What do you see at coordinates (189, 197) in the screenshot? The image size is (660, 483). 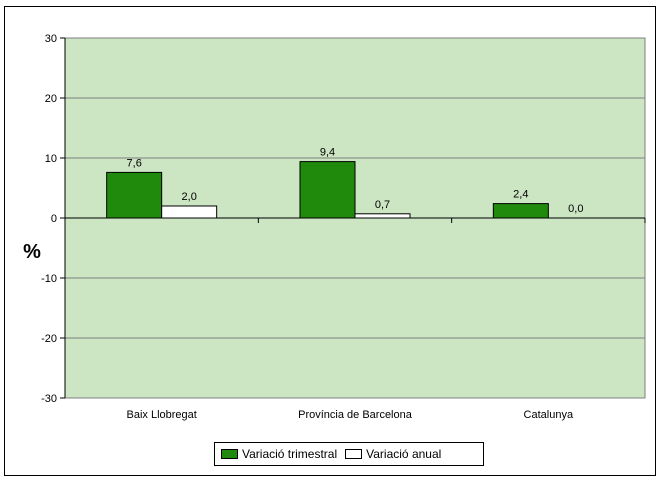 I see `data-label: 2,0` at bounding box center [189, 197].